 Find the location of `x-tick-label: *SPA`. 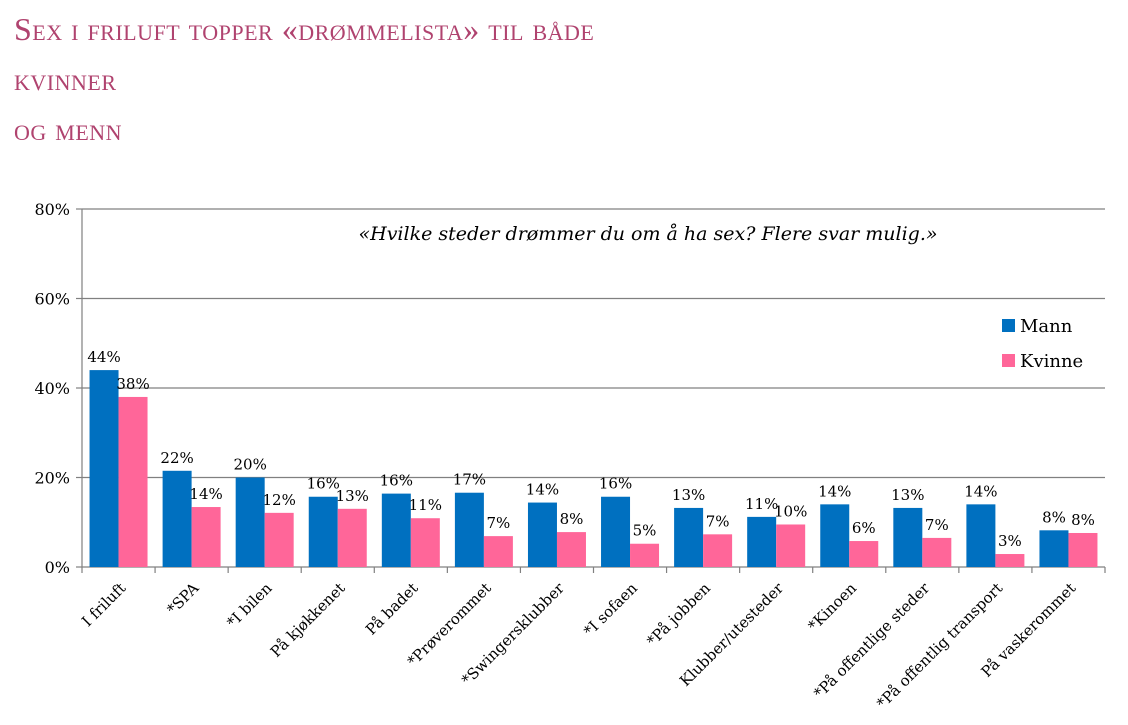

x-tick-label: *SPA is located at coordinates (182, 598).